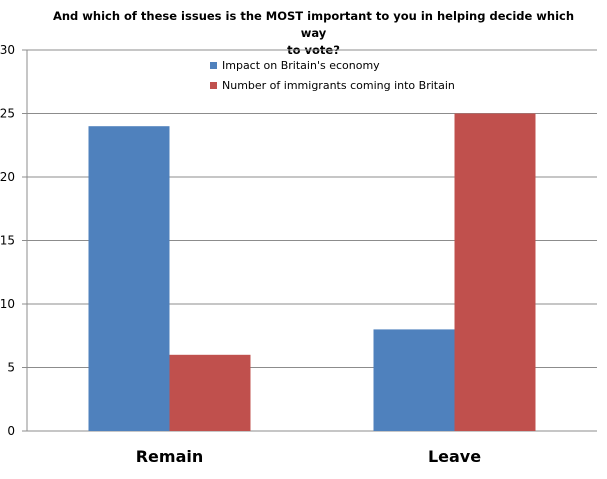 The image size is (607, 479). Describe the element at coordinates (170, 456) in the screenshot. I see `x-category-label: Remain` at that location.